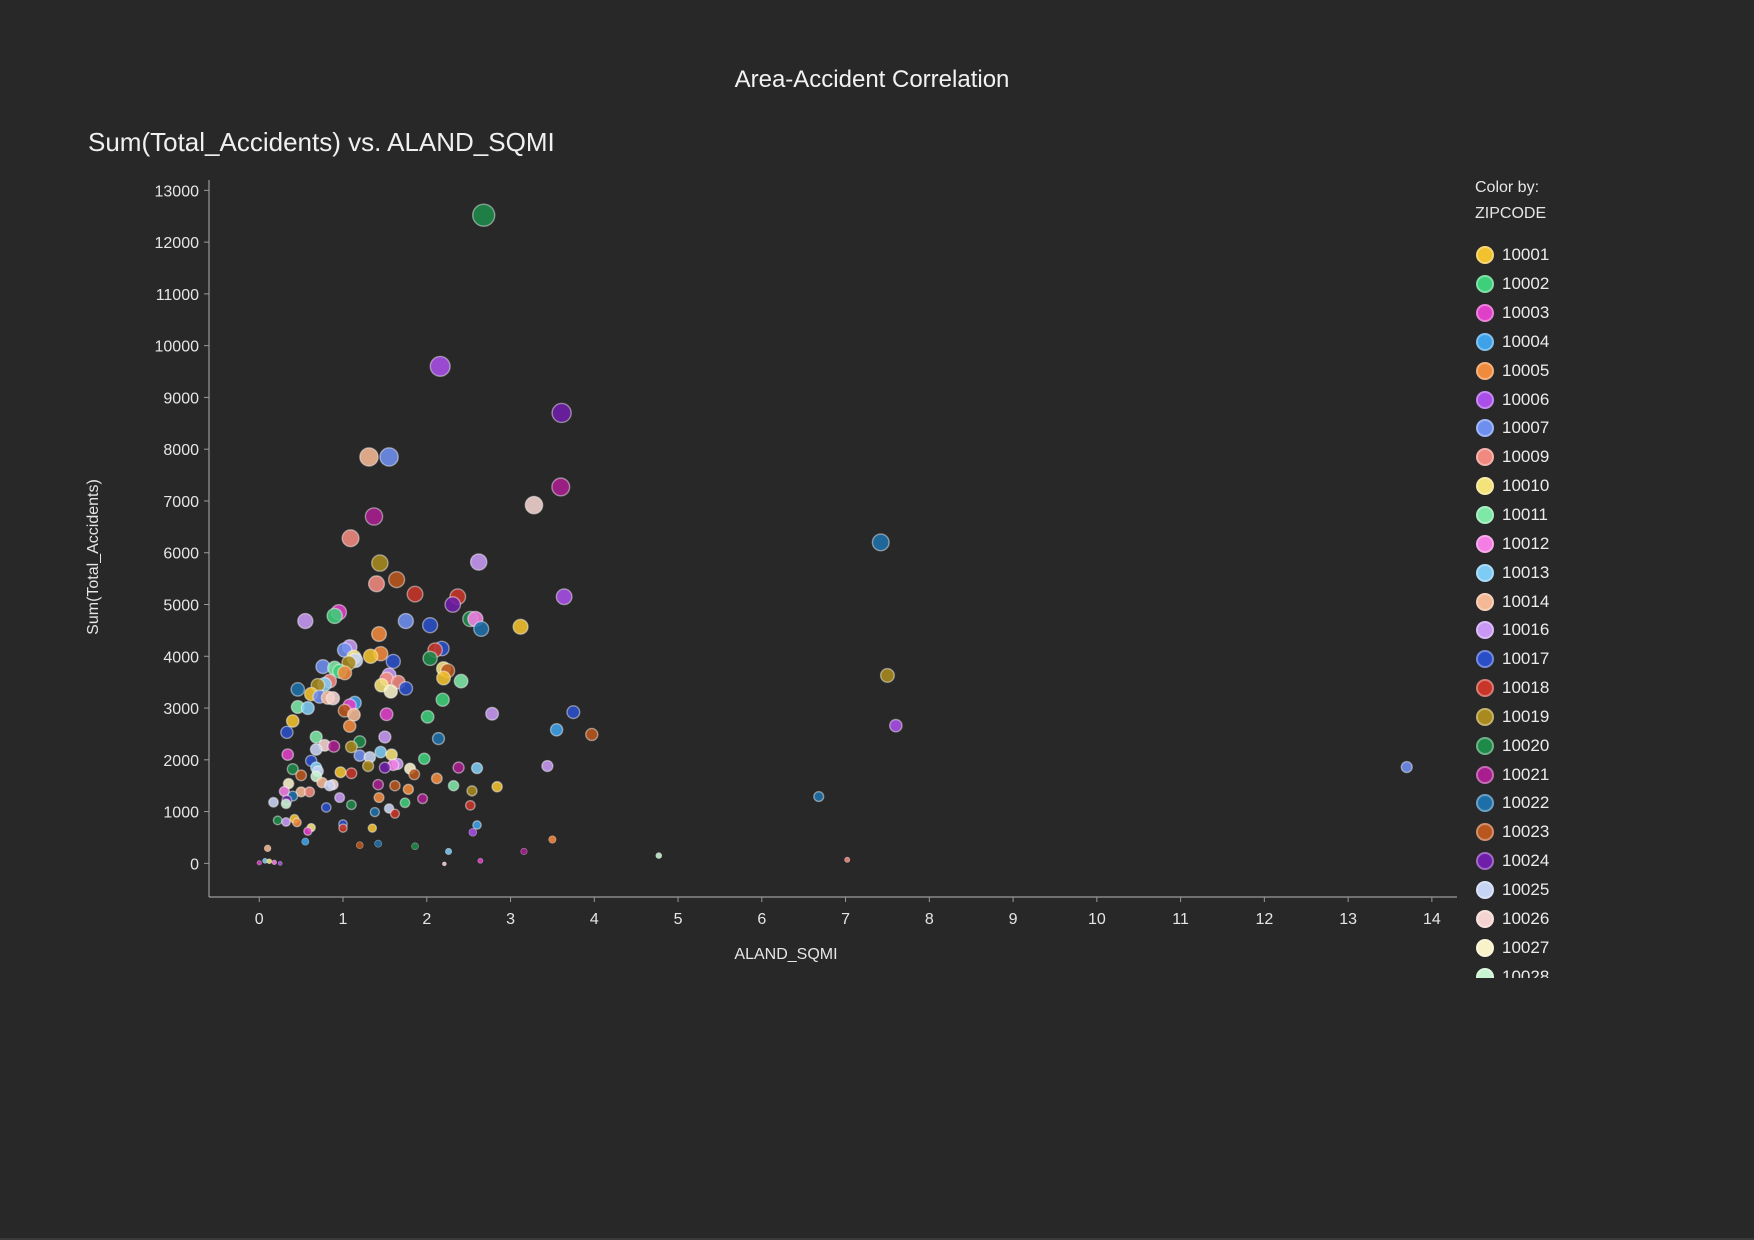 This screenshot has height=1240, width=1754. What do you see at coordinates (1526, 861) in the screenshot?
I see `legend-label: 10024` at bounding box center [1526, 861].